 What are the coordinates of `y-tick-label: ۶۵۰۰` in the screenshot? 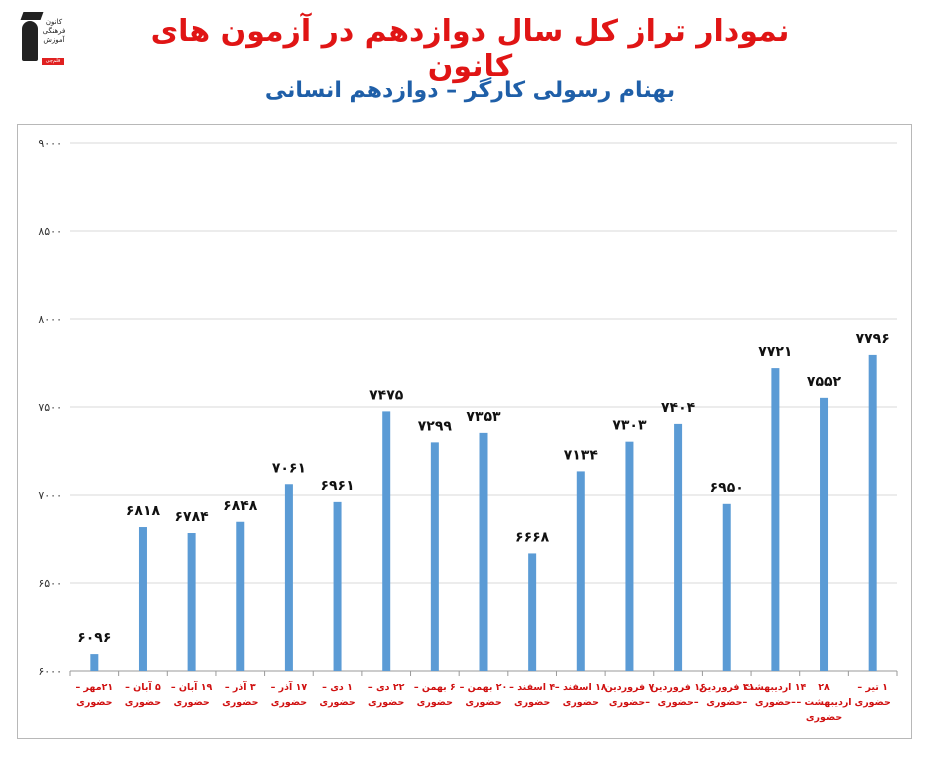 It's located at (50, 583).